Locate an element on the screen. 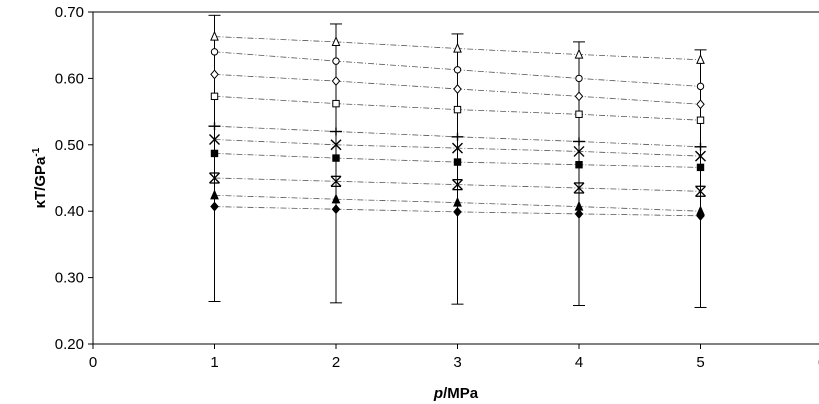  x-tick-label: 4 is located at coordinates (579, 362).